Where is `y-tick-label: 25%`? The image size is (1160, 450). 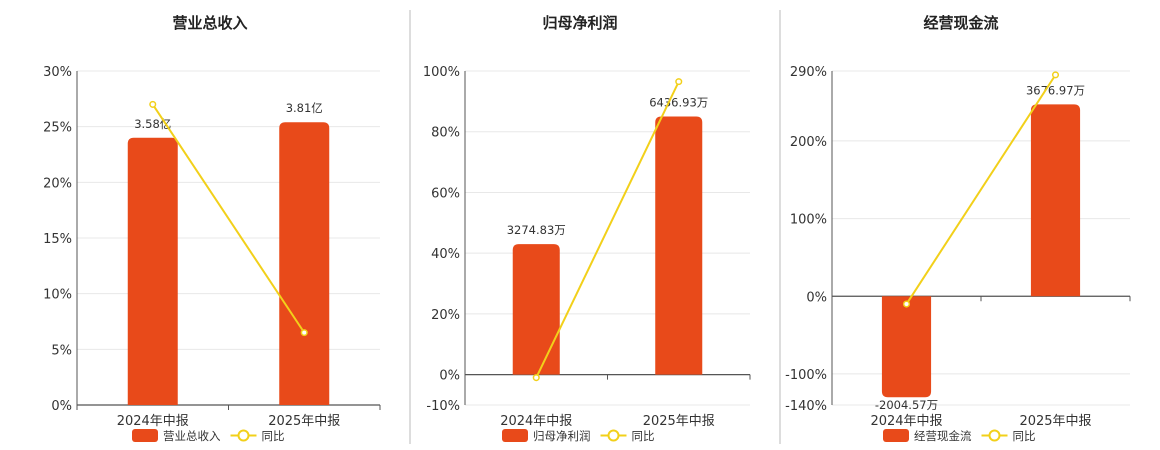
y-tick-label: 25% is located at coordinates (57, 128).